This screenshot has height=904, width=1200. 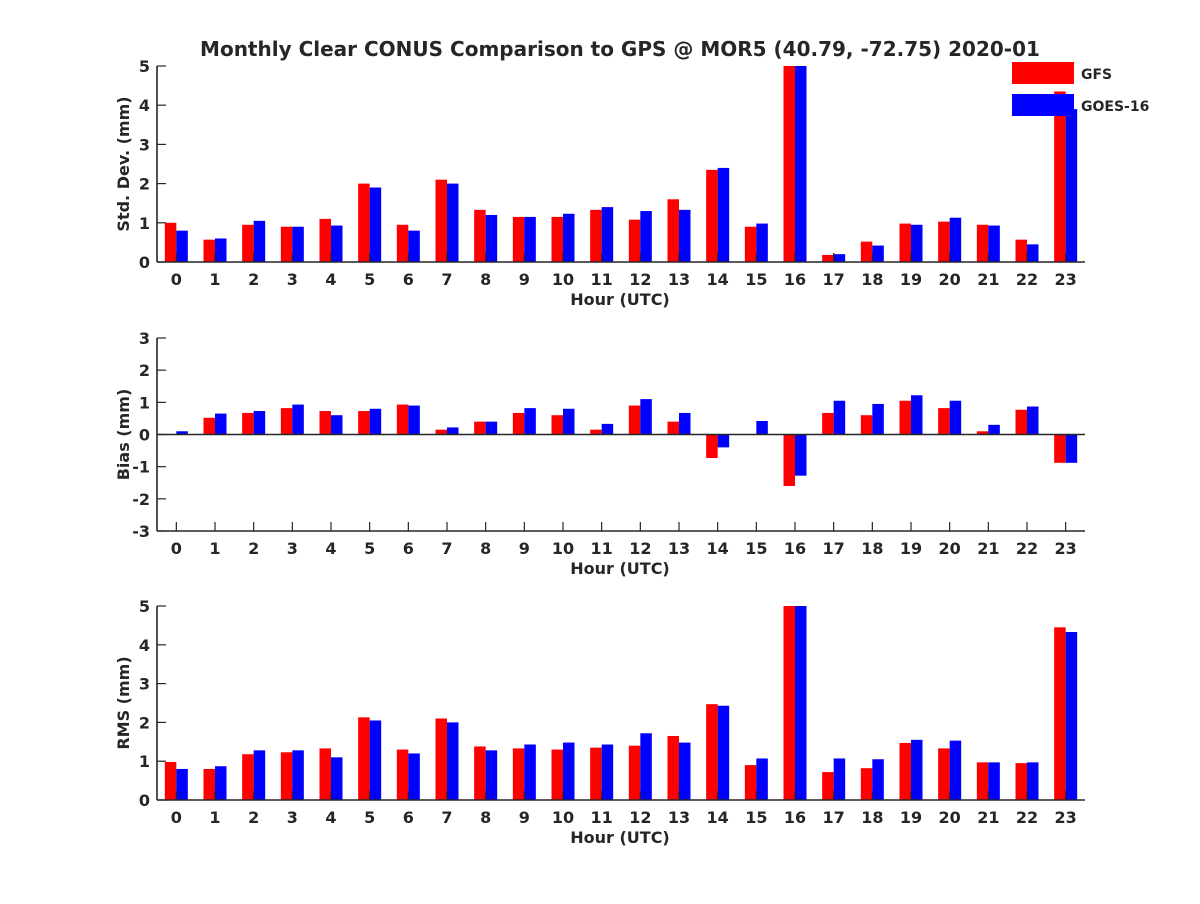 I want to click on legend-swatch-gfs, so click(x=1043, y=73).